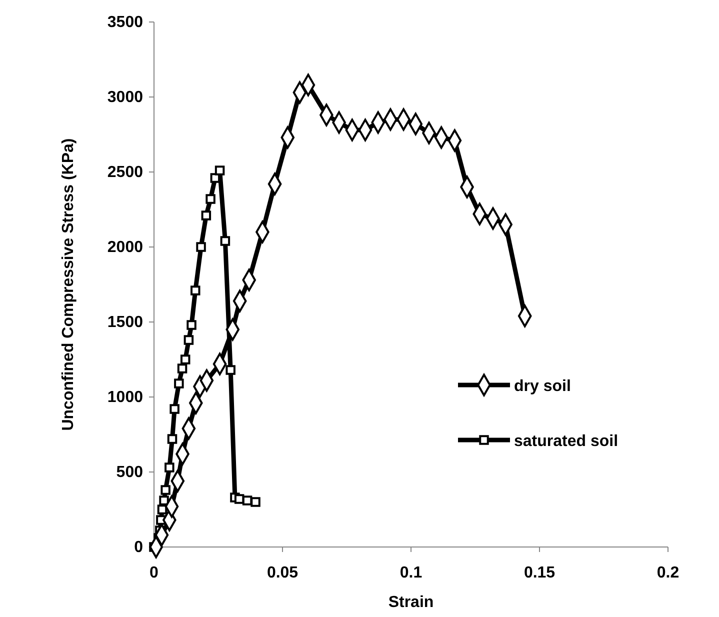 The height and width of the screenshot is (617, 719). What do you see at coordinates (125, 247) in the screenshot?
I see `y-tick-label: 2000` at bounding box center [125, 247].